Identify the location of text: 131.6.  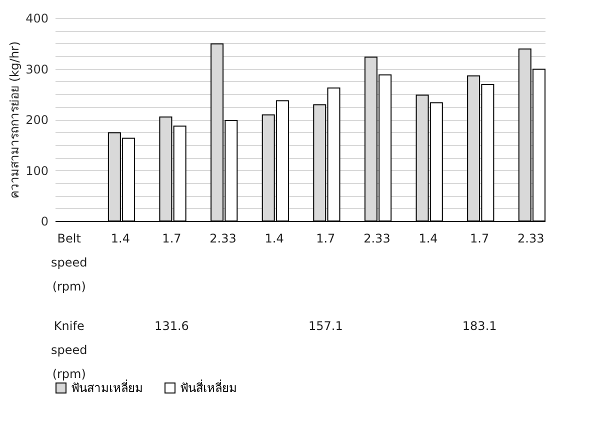
(171, 326).